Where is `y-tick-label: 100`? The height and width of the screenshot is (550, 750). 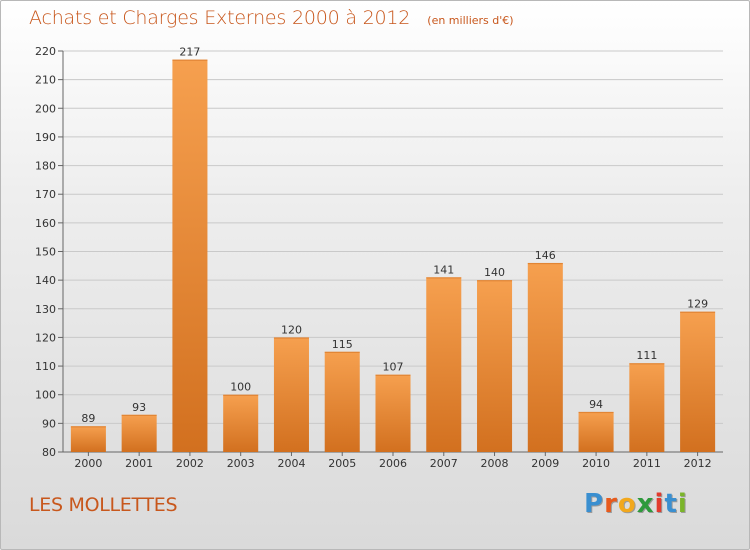 y-tick-label: 100 is located at coordinates (45, 395).